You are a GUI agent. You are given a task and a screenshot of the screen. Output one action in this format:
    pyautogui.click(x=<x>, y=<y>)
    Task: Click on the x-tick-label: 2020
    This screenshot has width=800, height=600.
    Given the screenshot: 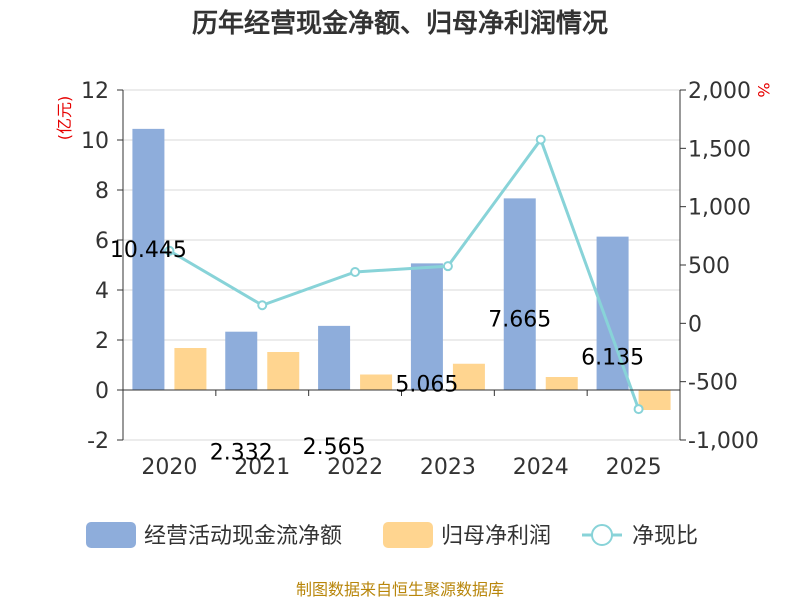 What is the action you would take?
    pyautogui.click(x=169, y=467)
    